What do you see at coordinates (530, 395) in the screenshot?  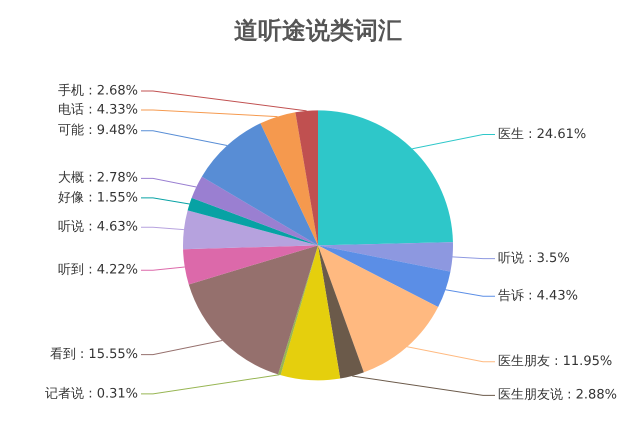 I see `slice-label: 医生朋友说` at bounding box center [530, 395].